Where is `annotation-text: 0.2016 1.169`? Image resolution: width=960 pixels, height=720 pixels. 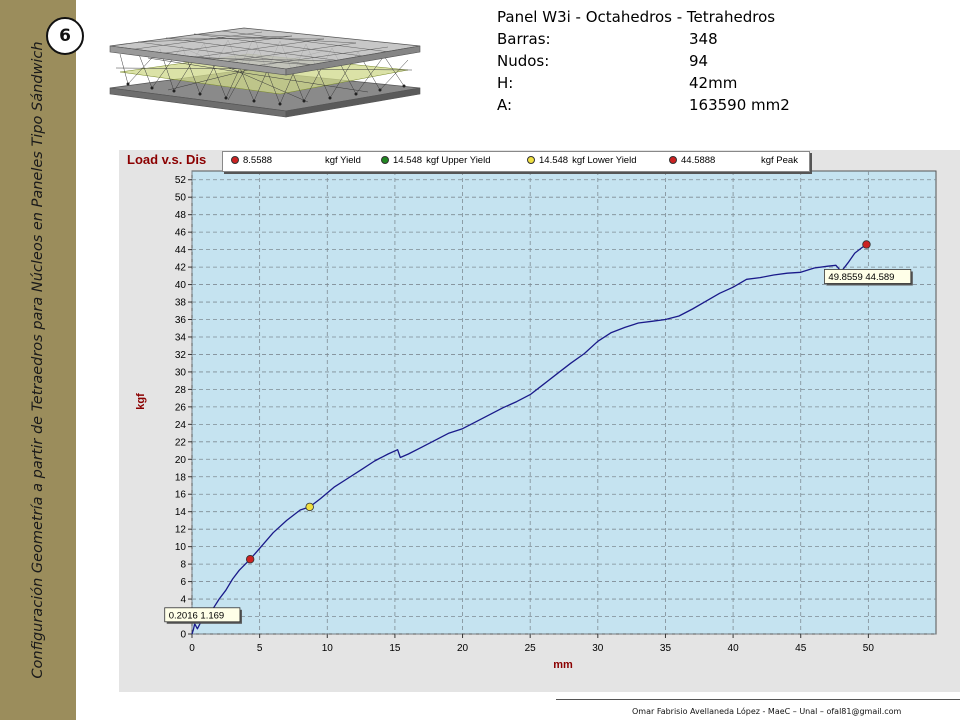
annotation-text: 0.2016 1.169 is located at coordinates (196, 615).